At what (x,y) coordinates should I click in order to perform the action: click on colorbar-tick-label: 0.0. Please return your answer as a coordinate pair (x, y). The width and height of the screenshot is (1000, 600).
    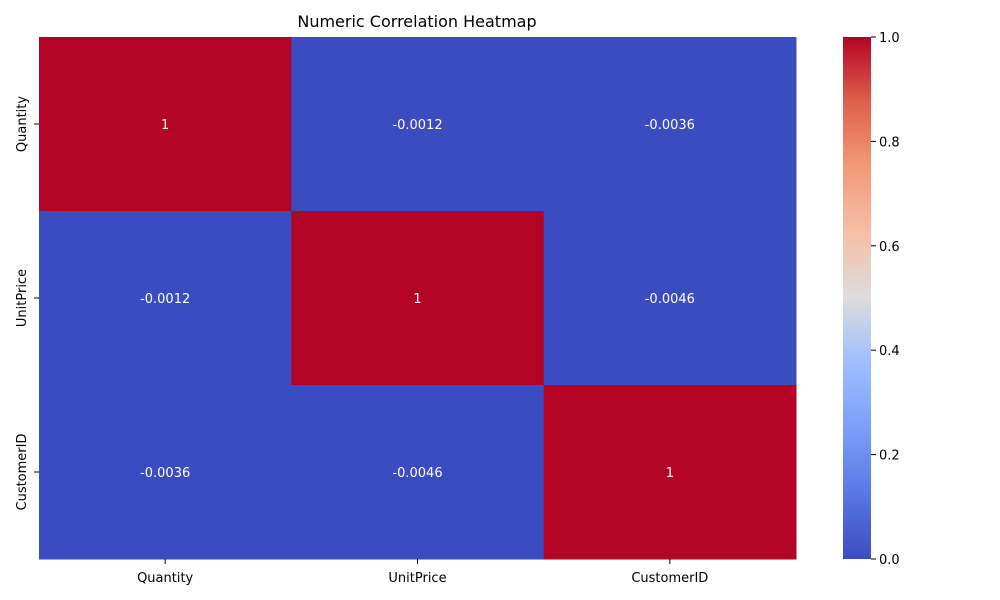
    Looking at the image, I should click on (889, 560).